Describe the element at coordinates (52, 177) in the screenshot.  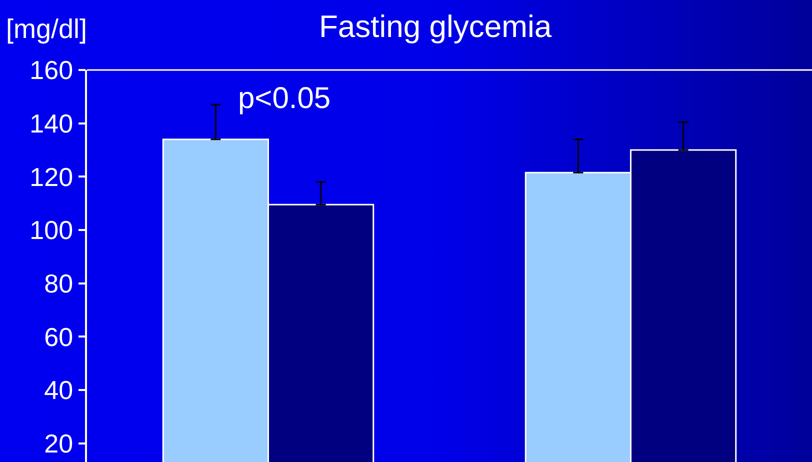
I see `y-tick-label: 120` at that location.